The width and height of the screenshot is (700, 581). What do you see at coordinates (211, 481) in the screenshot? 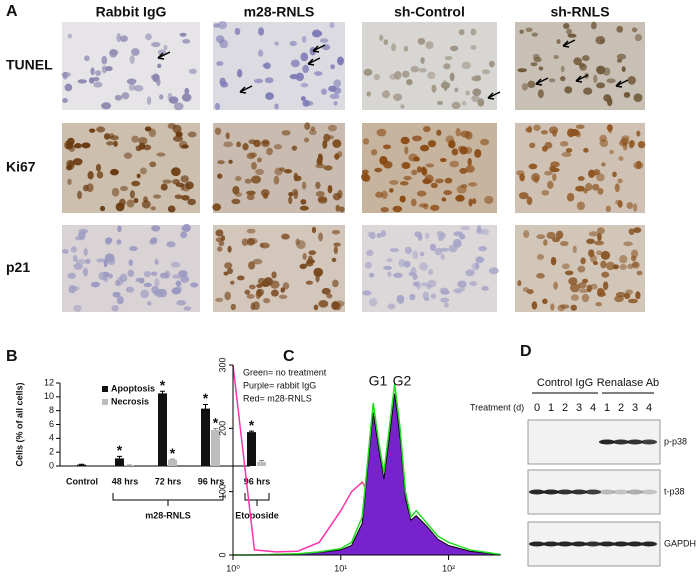
I see `x-tick-label: 96 hrs` at bounding box center [211, 481].